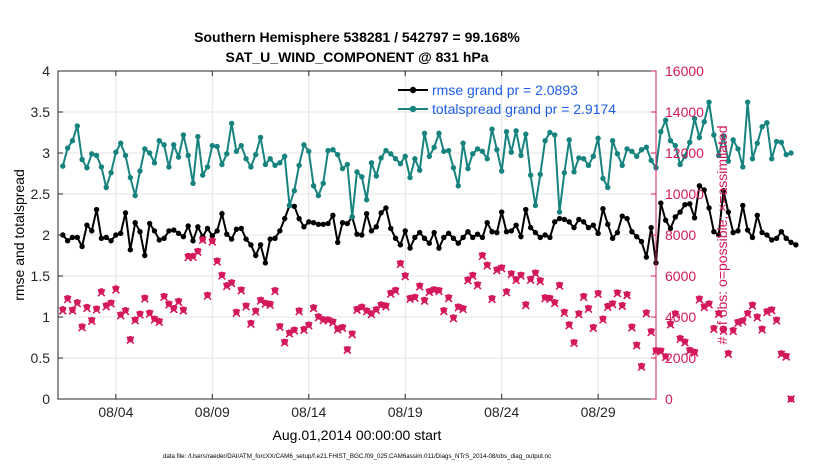 Image resolution: width=830 pixels, height=470 pixels. I want to click on y-axis-label-left: rmse and totalspread, so click(19, 235).